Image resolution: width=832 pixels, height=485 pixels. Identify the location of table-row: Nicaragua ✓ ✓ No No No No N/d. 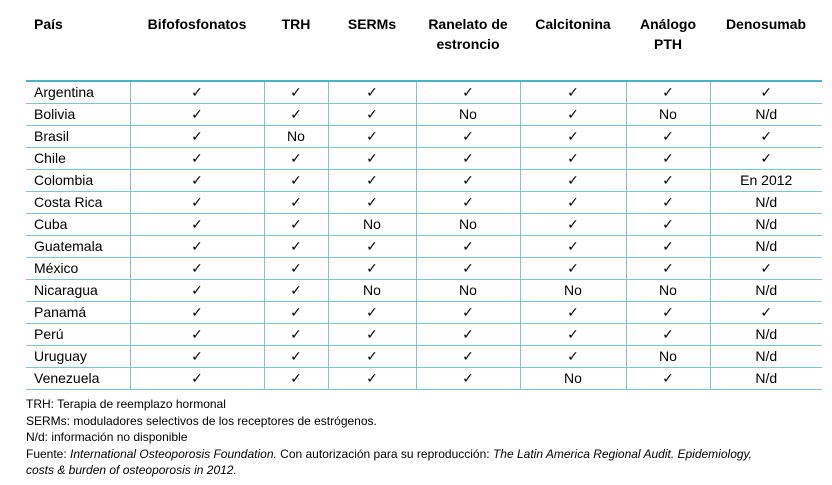
(424, 290).